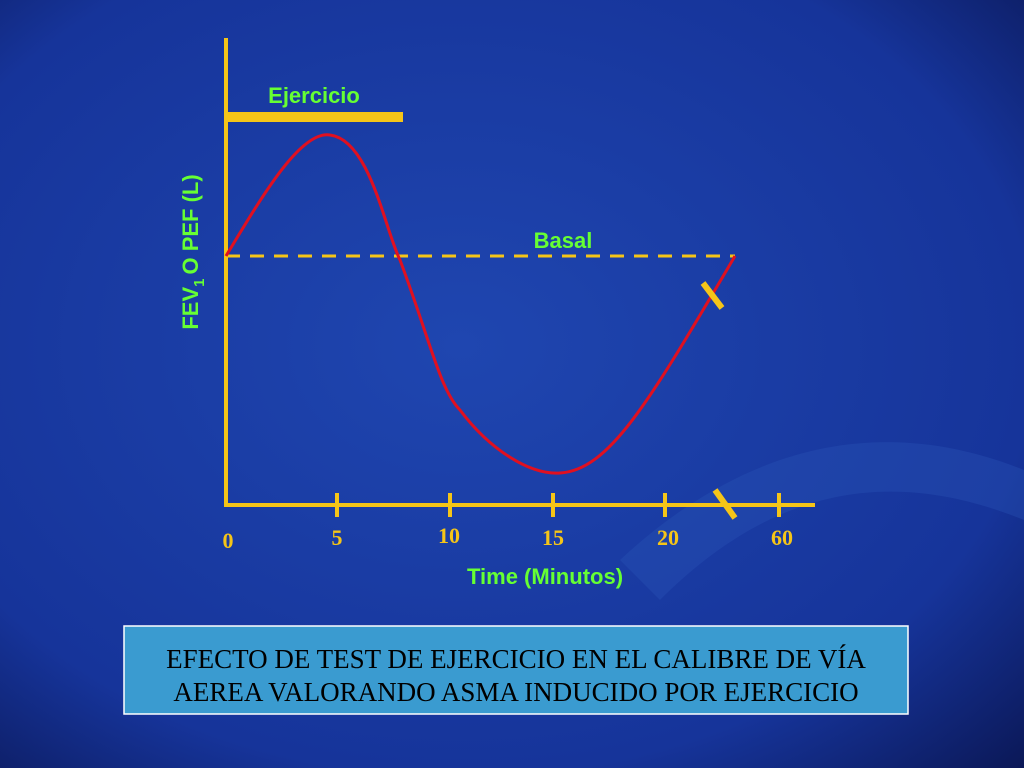  I want to click on basal-label: Basal, so click(563, 240).